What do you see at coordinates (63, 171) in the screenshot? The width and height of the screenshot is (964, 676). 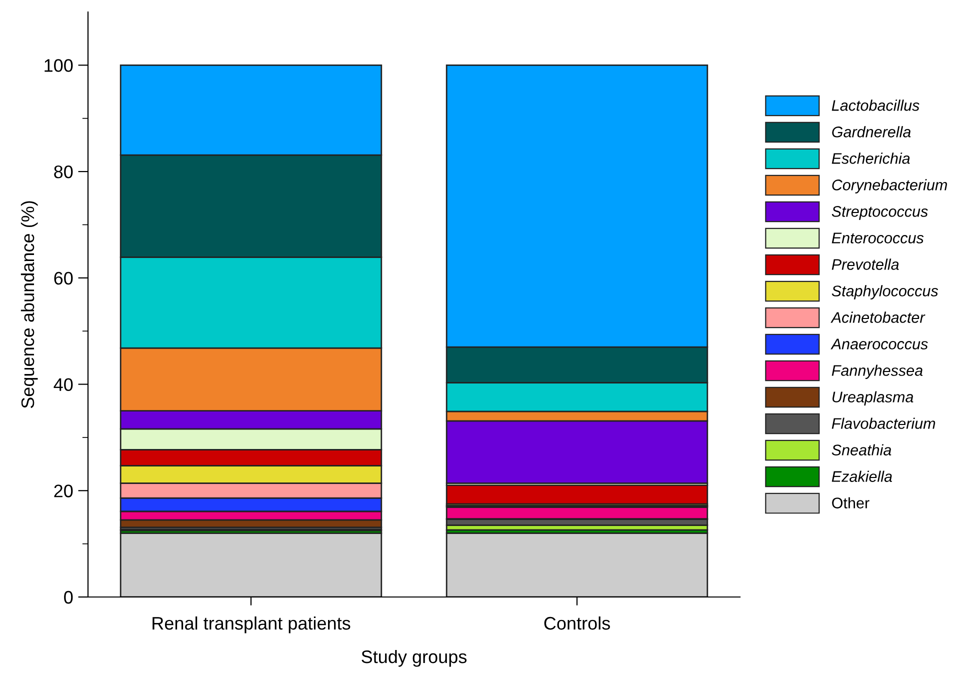 I see `y-tick-label: 80` at bounding box center [63, 171].